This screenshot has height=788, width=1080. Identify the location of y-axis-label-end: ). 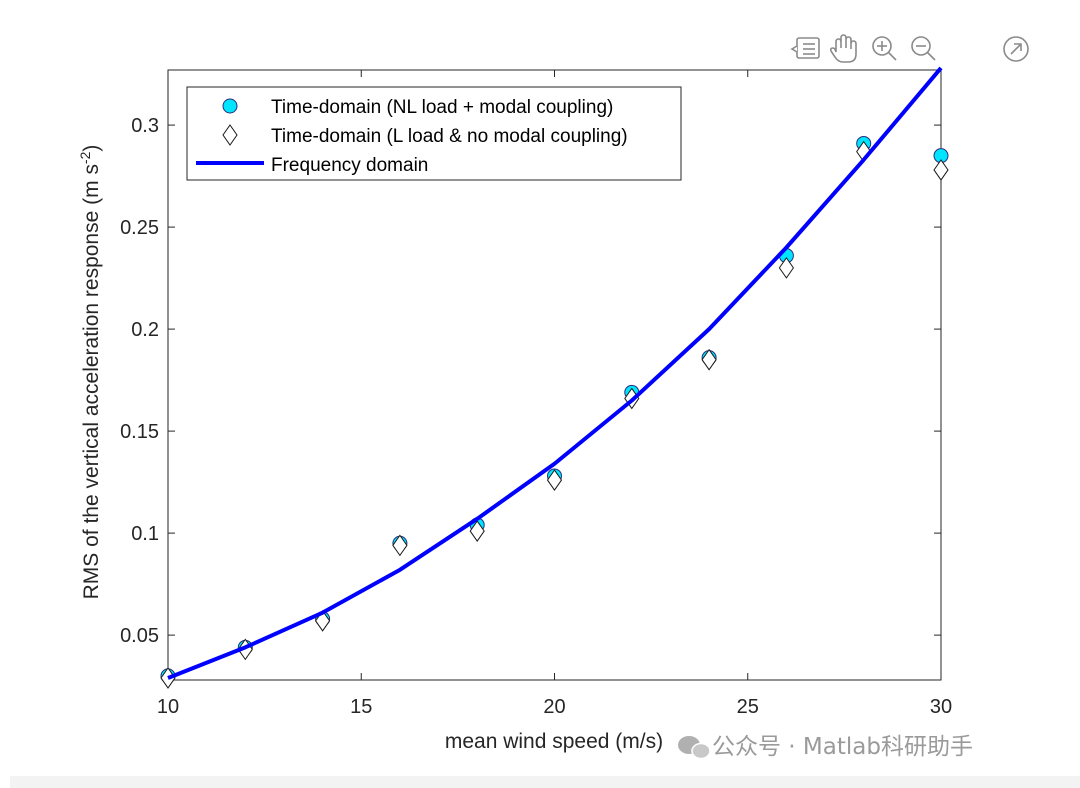
(91, 148).